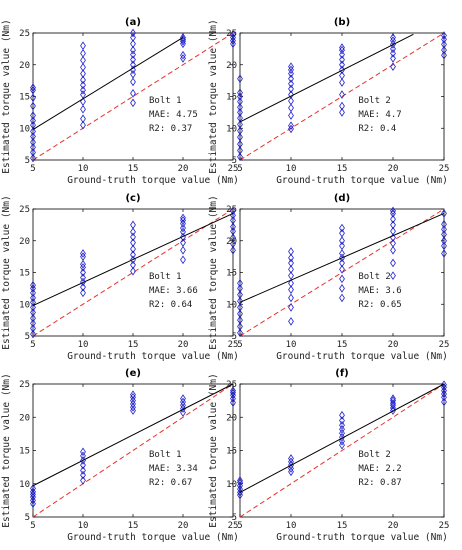  I want to click on panel-title: (c), so click(132, 198).